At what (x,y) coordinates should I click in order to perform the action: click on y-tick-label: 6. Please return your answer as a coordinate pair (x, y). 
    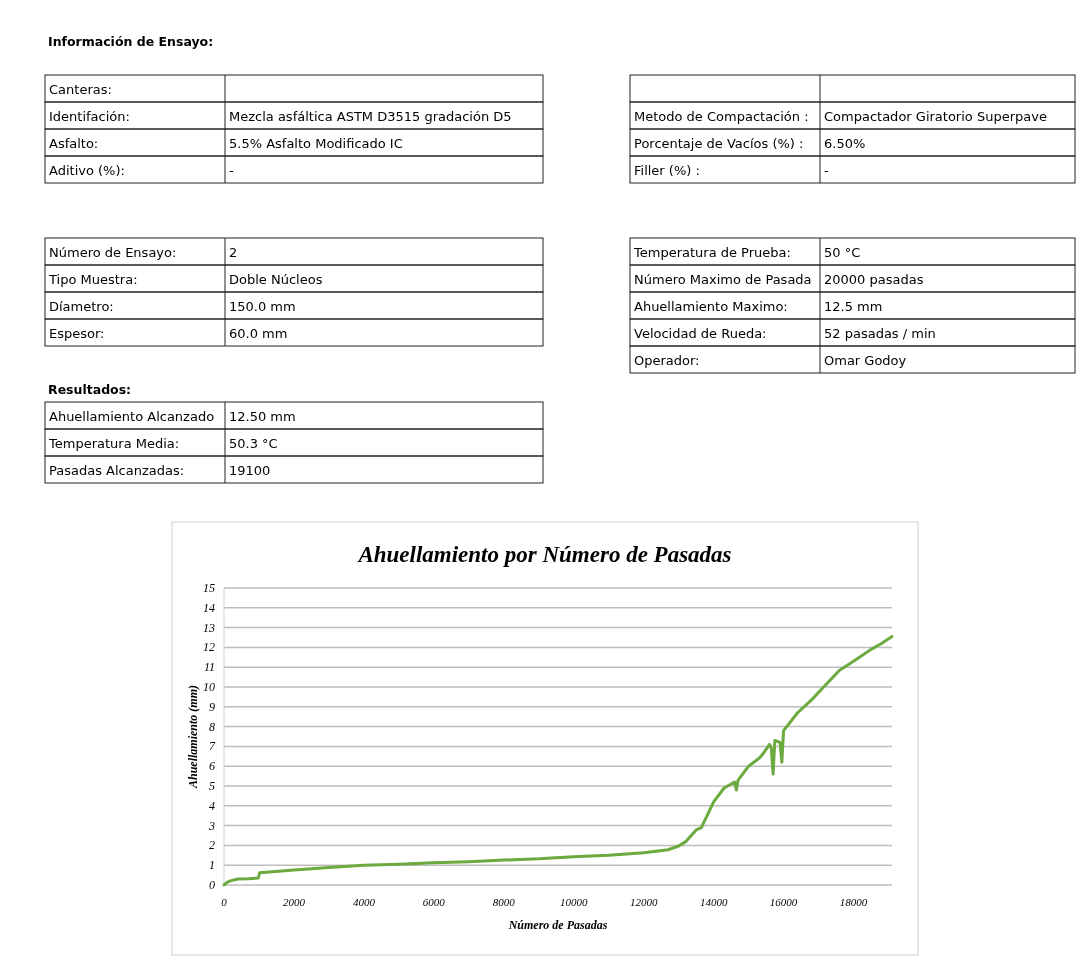
    Looking at the image, I should click on (212, 766).